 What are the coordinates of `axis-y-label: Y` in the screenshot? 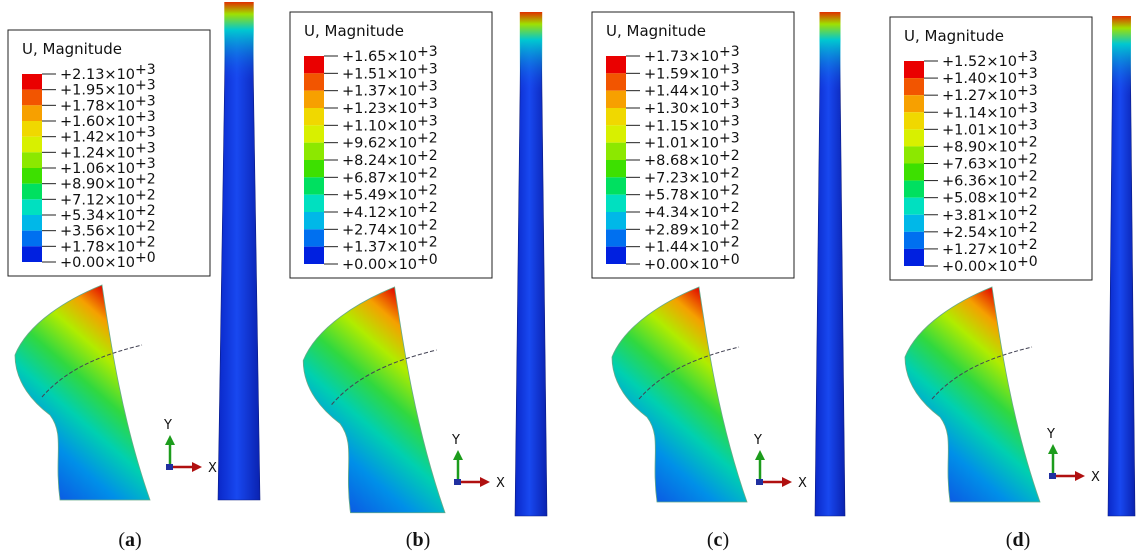 It's located at (455, 440).